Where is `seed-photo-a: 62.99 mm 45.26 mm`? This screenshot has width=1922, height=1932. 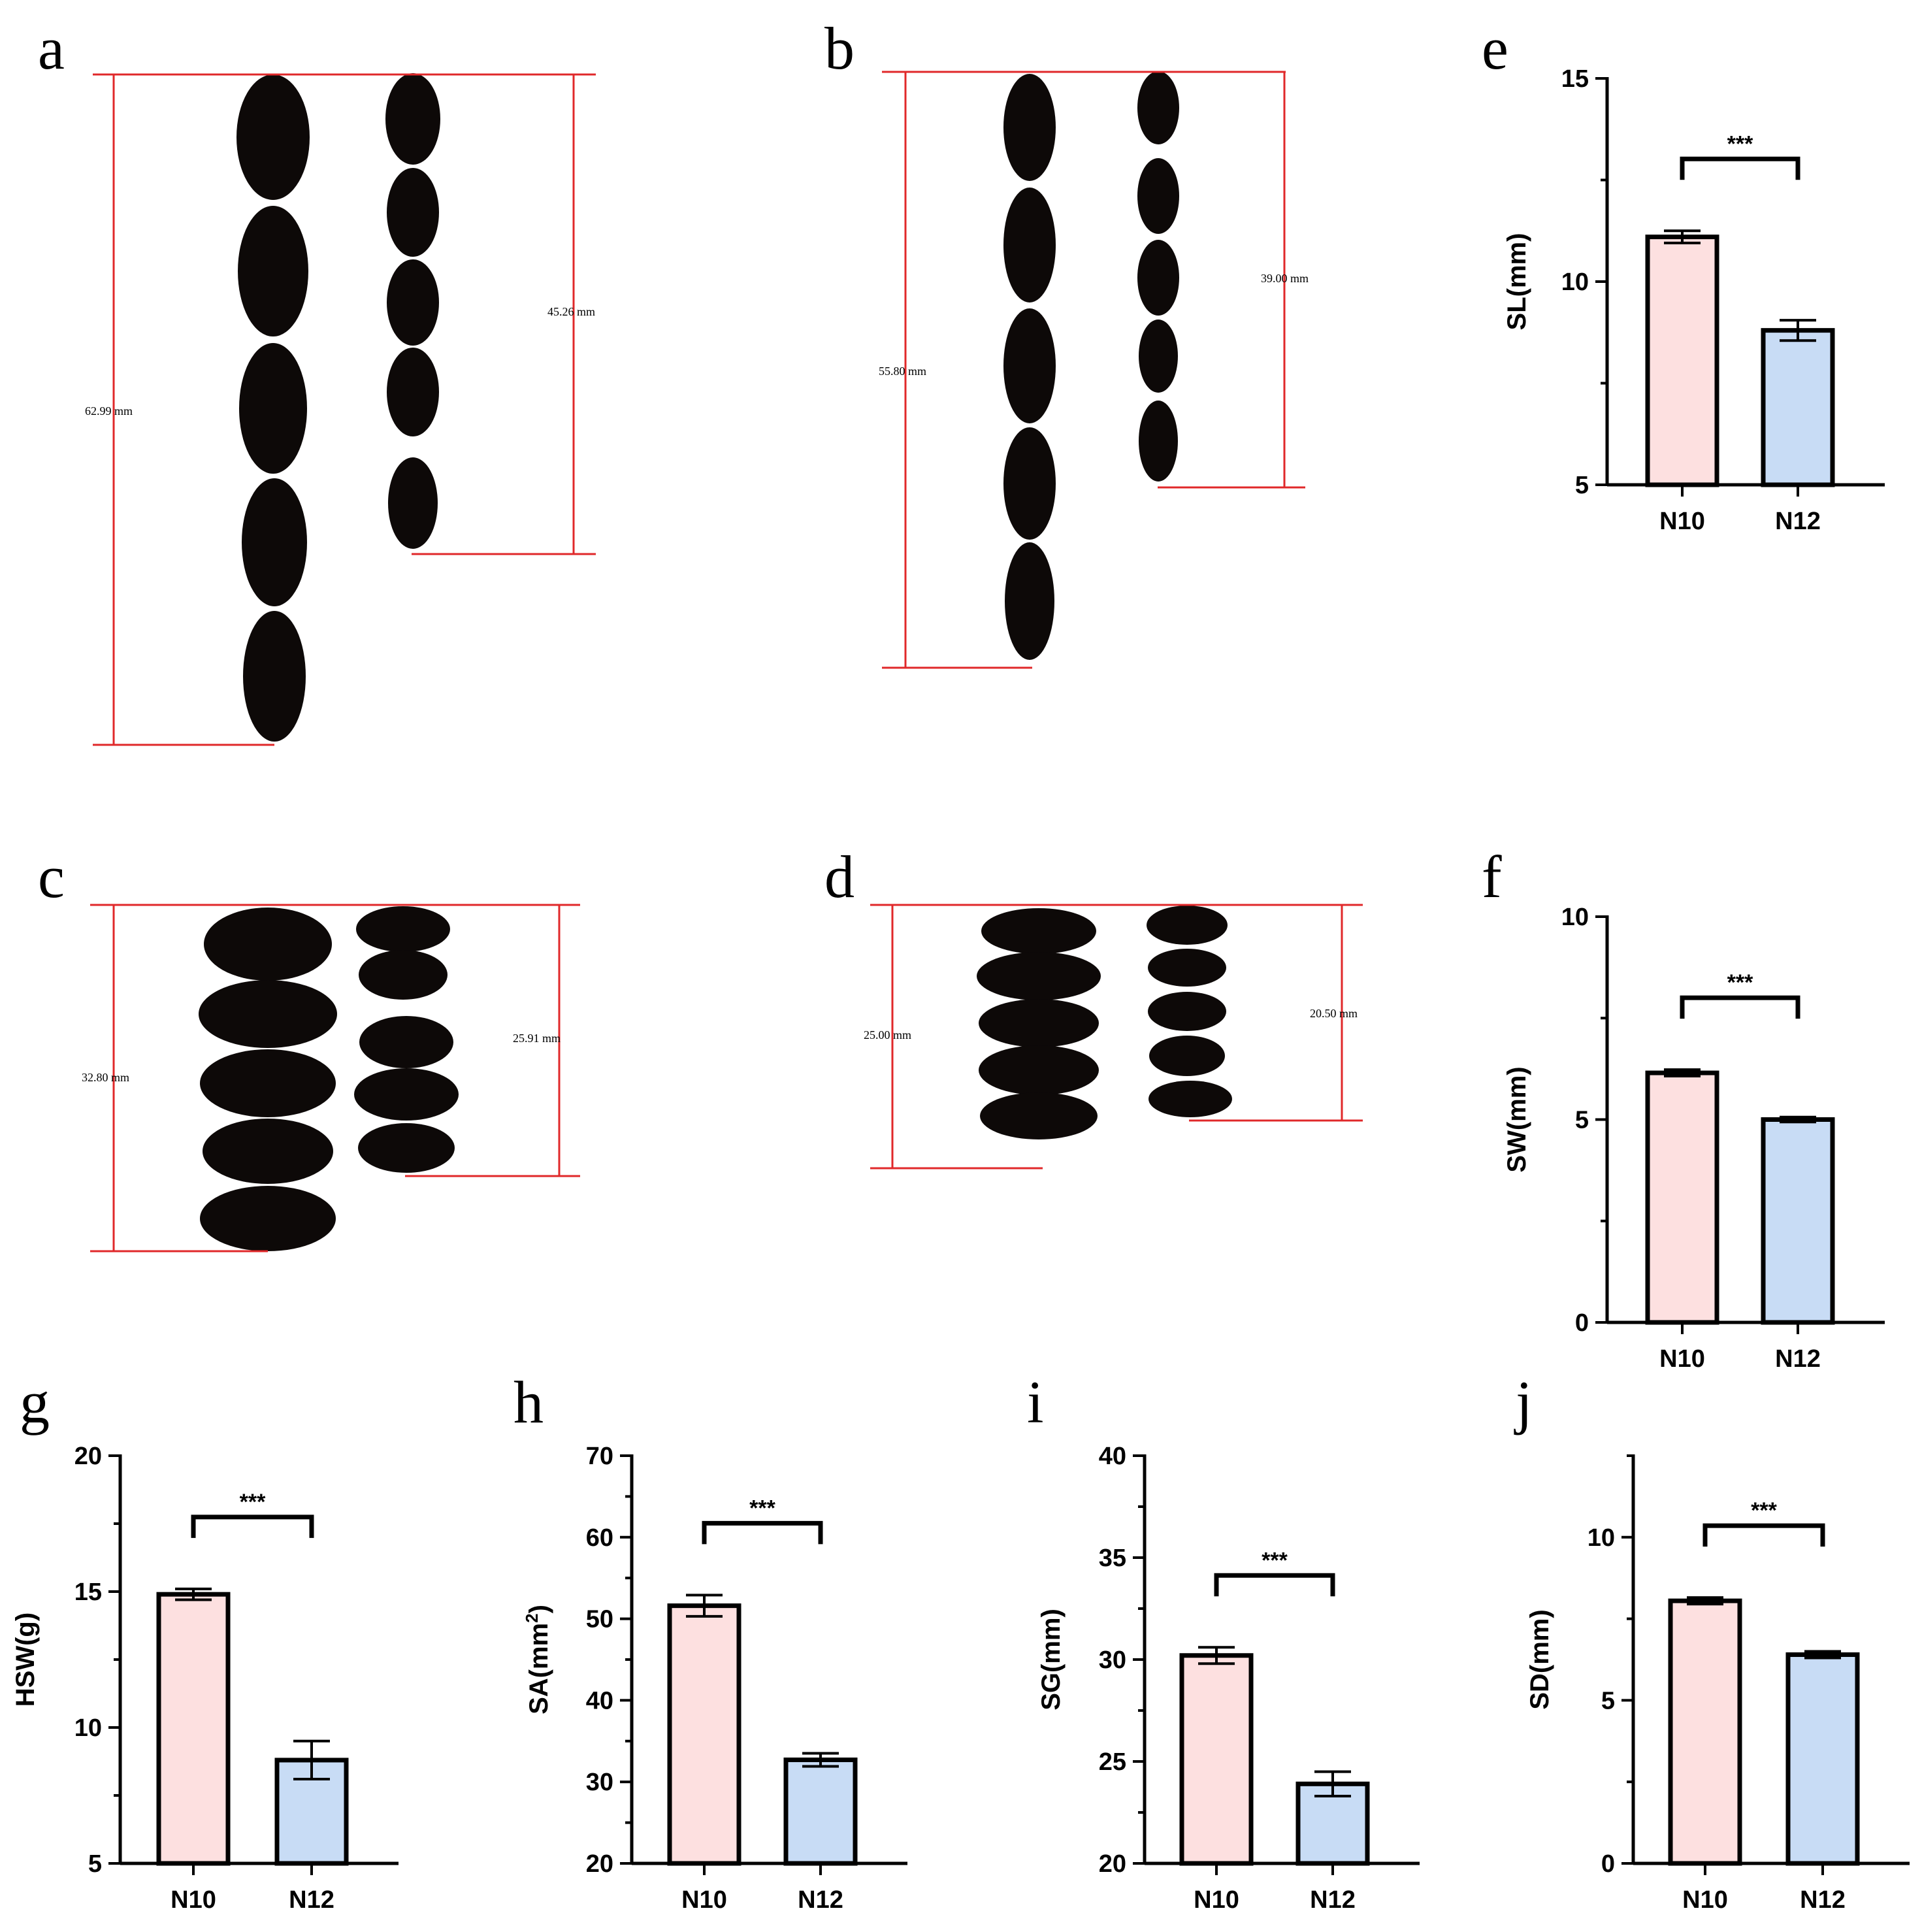
seed-photo-a: 62.99 mm 45.26 mm is located at coordinates (340, 409).